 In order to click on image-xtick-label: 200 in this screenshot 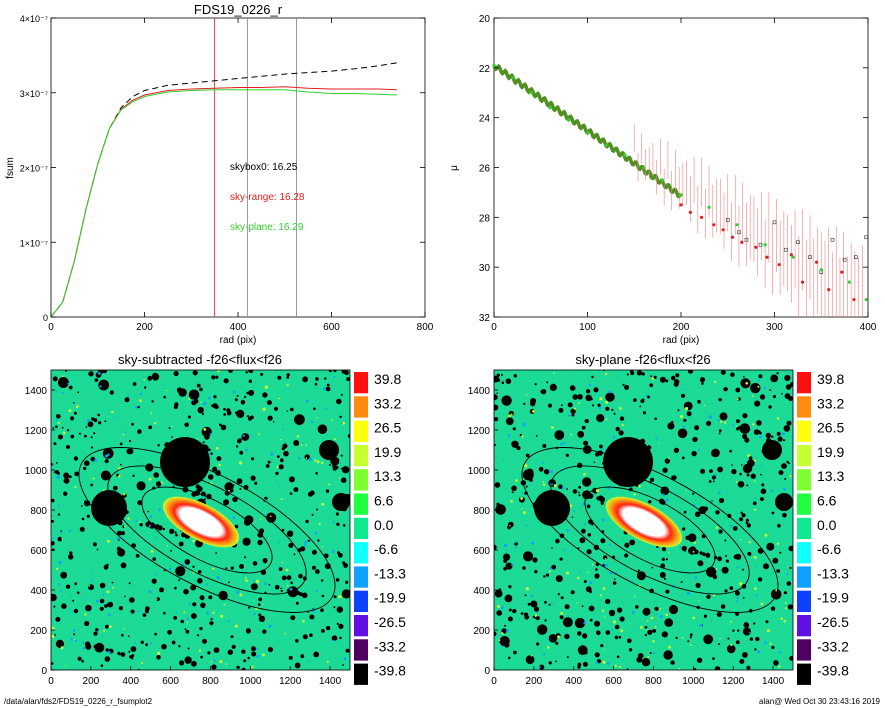, I will do `click(91, 681)`.